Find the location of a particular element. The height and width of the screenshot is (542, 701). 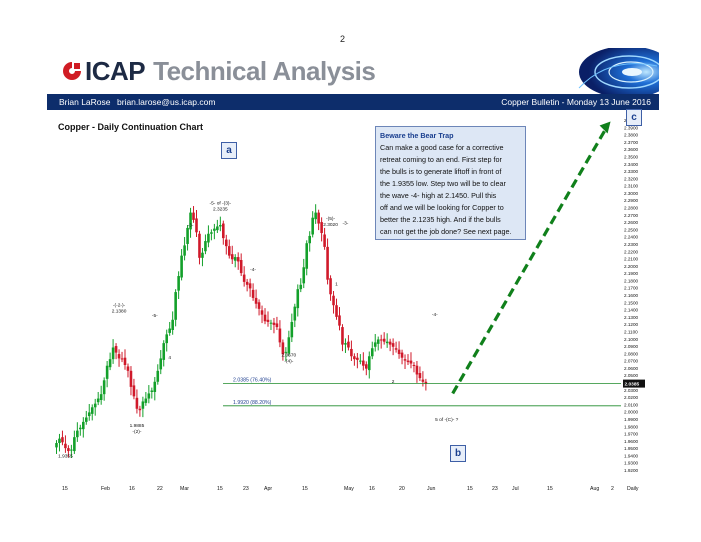

y-tick-label: 2.0200 is located at coordinates (631, 397).